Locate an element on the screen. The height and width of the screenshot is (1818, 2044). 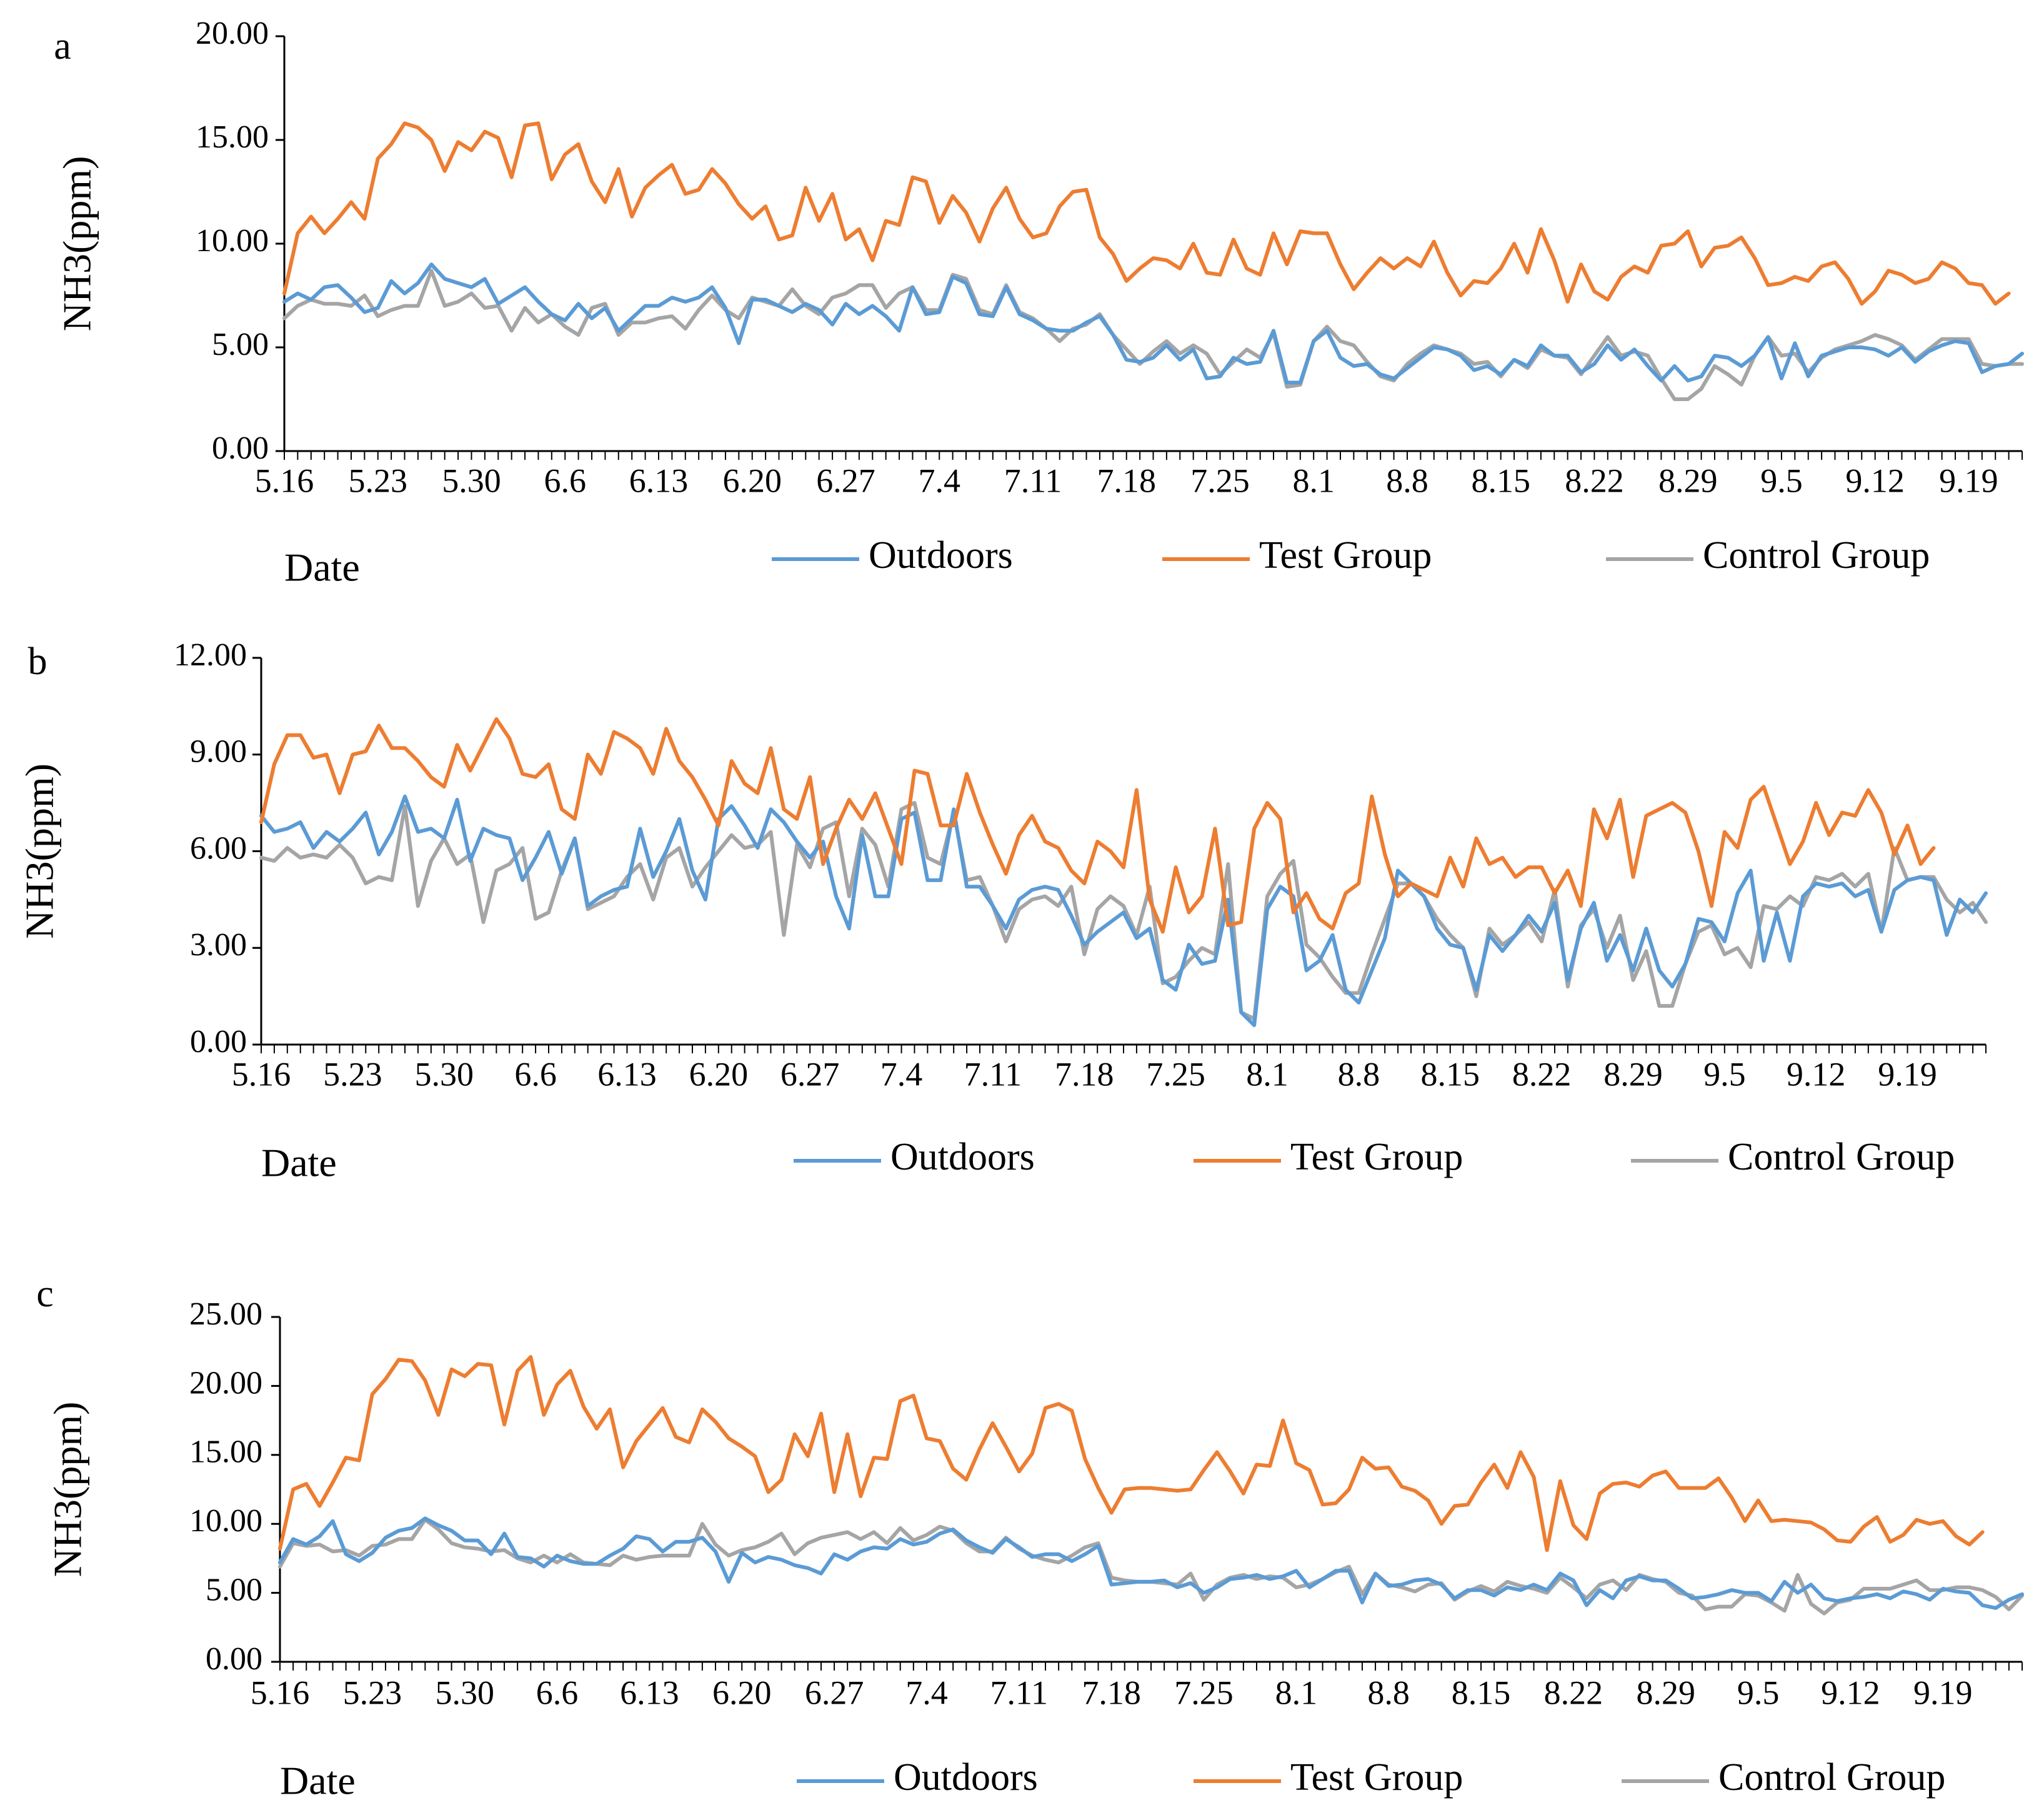
panel-label: b is located at coordinates (38, 661).